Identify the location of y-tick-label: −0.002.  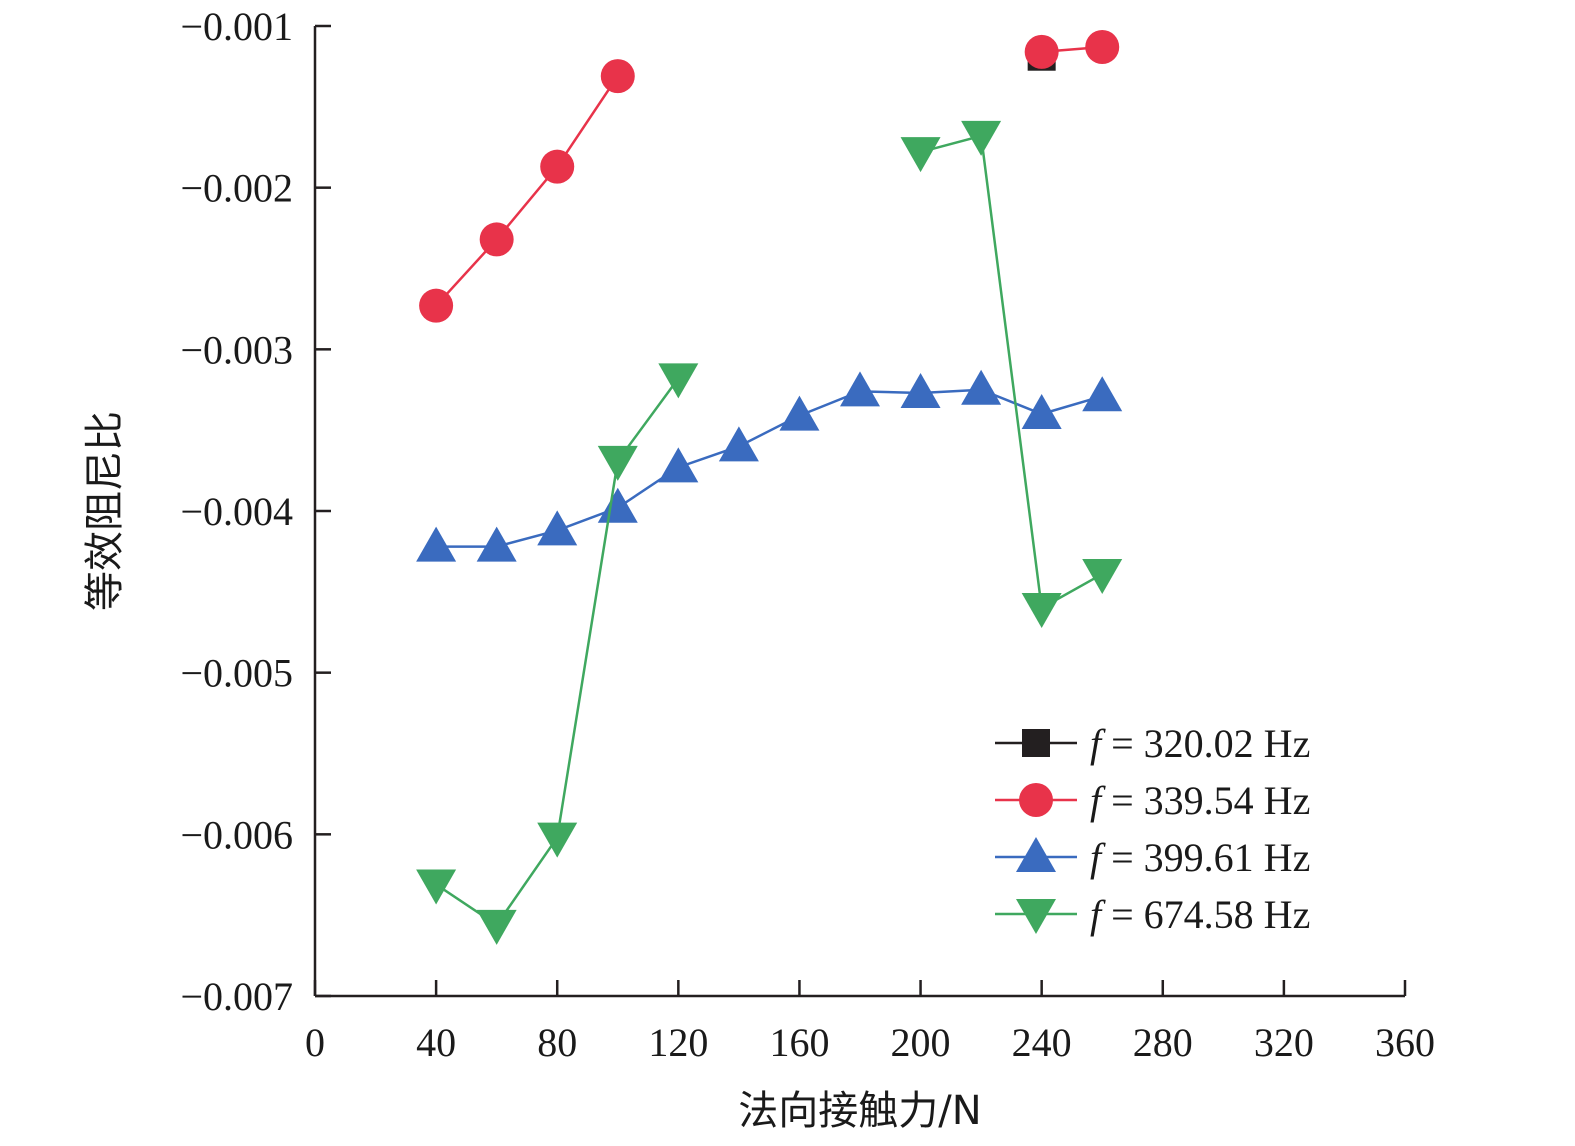
(236, 188).